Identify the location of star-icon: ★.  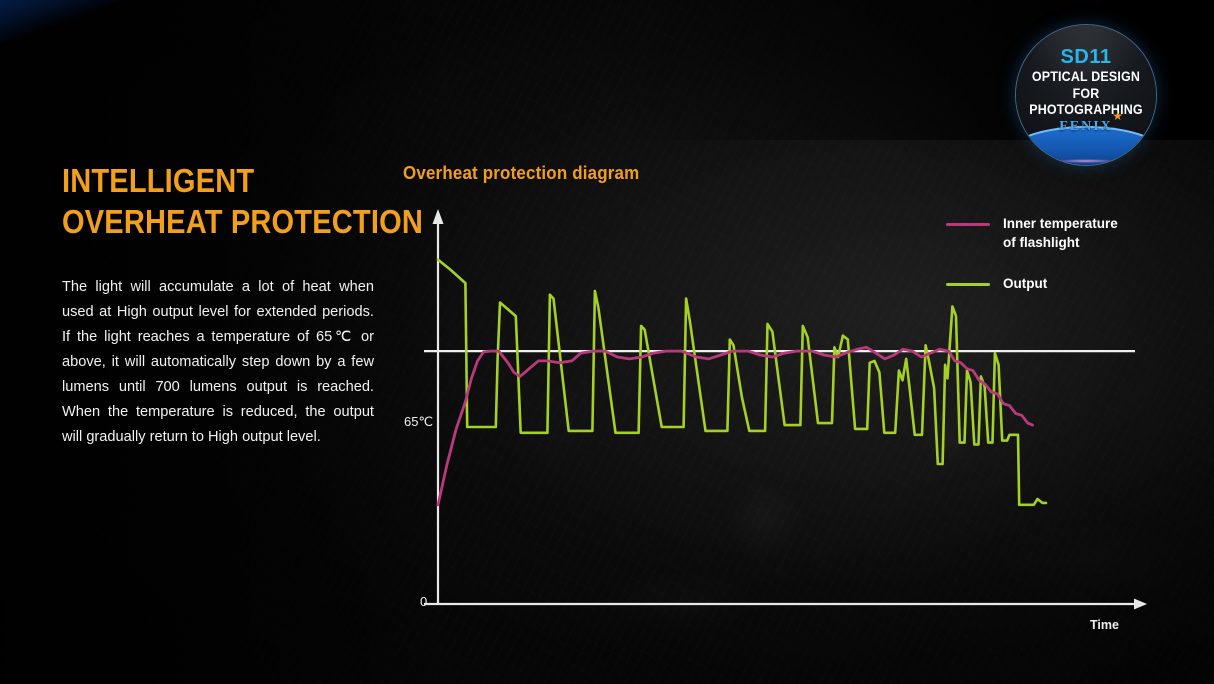
(1117, 116).